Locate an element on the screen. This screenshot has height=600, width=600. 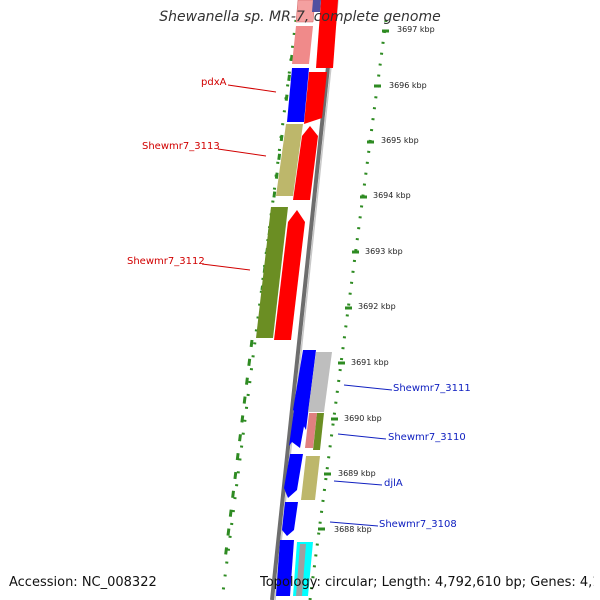
gene-top-forward is located at coordinates (327, 34).